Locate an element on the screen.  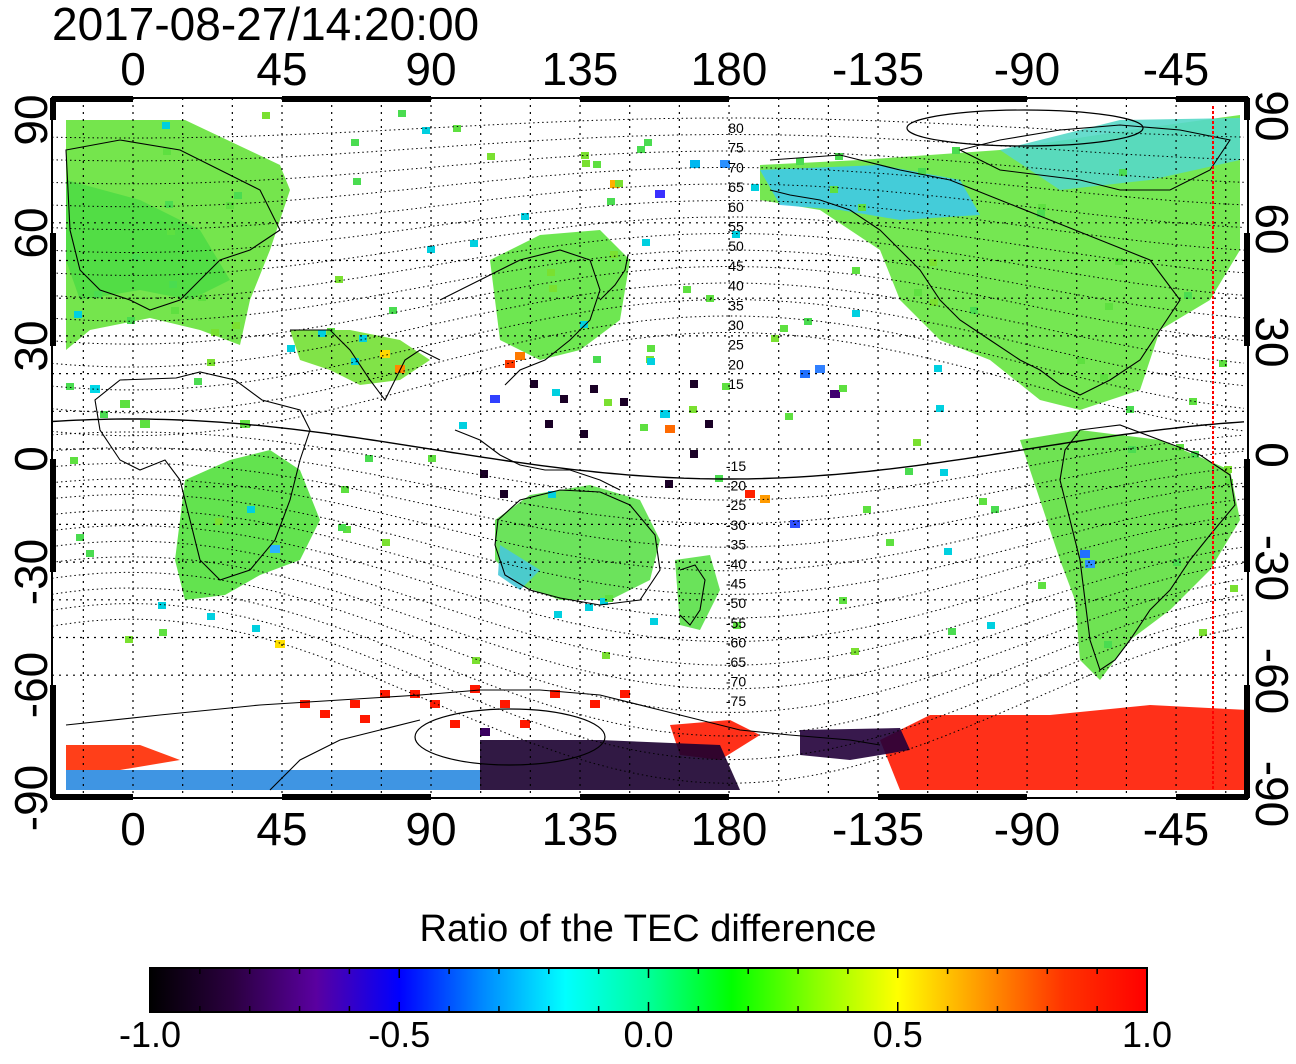
magnetic-pole-contour is located at coordinates (510, 737).